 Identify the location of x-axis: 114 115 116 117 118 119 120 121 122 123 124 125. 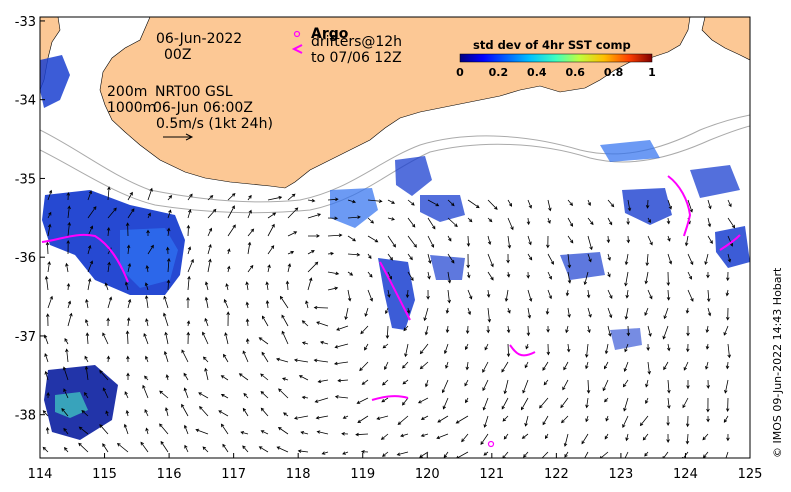
(395, 467).